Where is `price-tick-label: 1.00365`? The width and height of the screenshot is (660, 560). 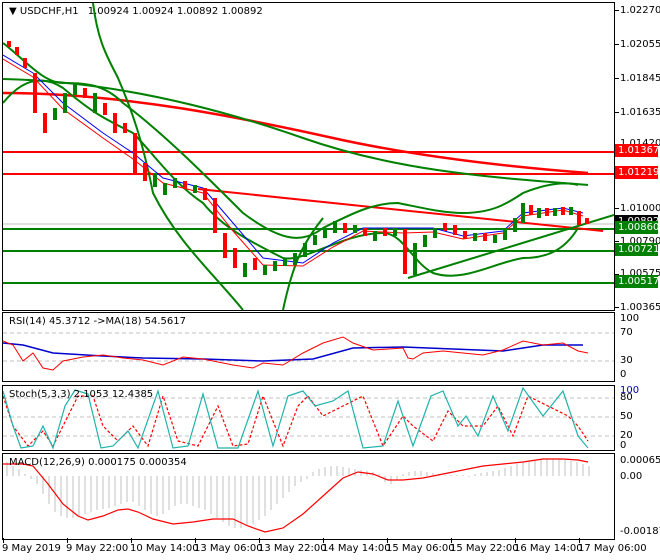
price-tick-label: 1.00365 is located at coordinates (640, 307).